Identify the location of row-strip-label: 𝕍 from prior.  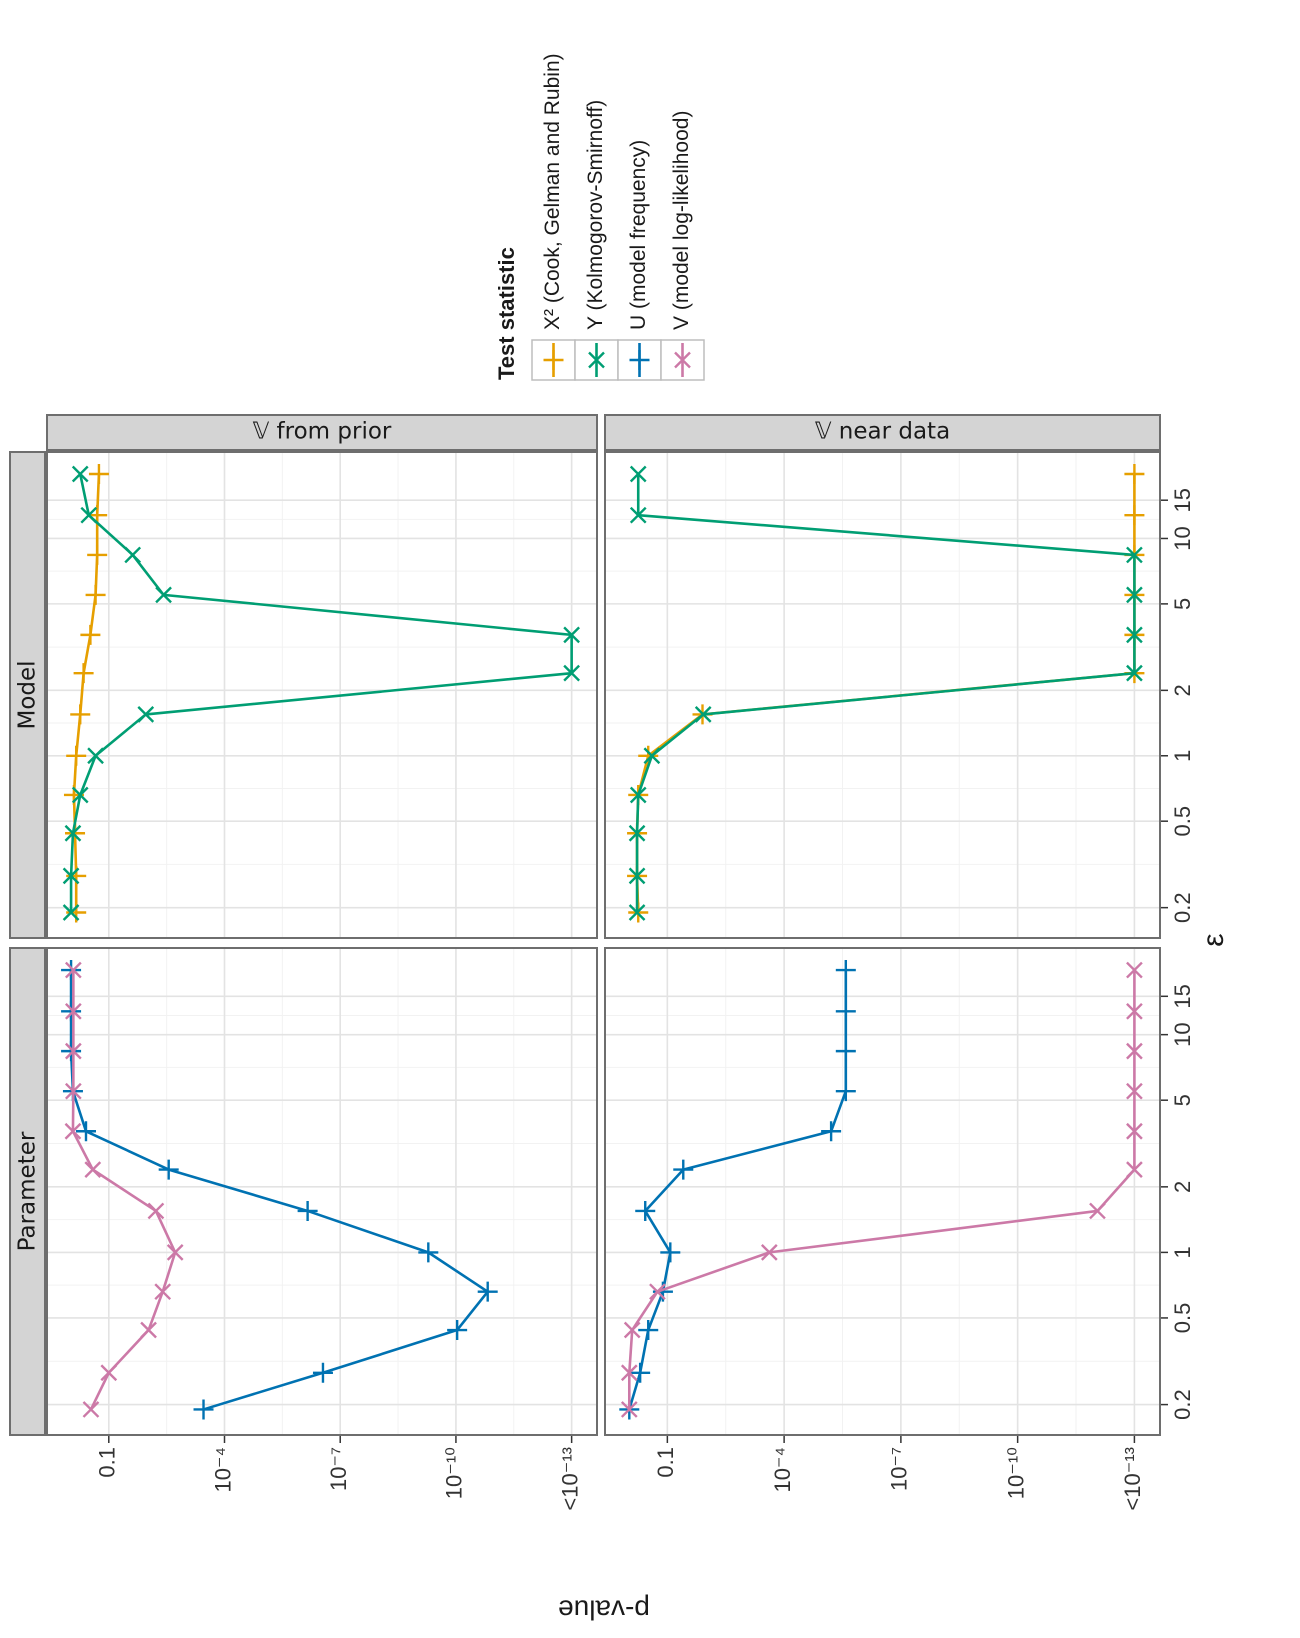
(322, 432).